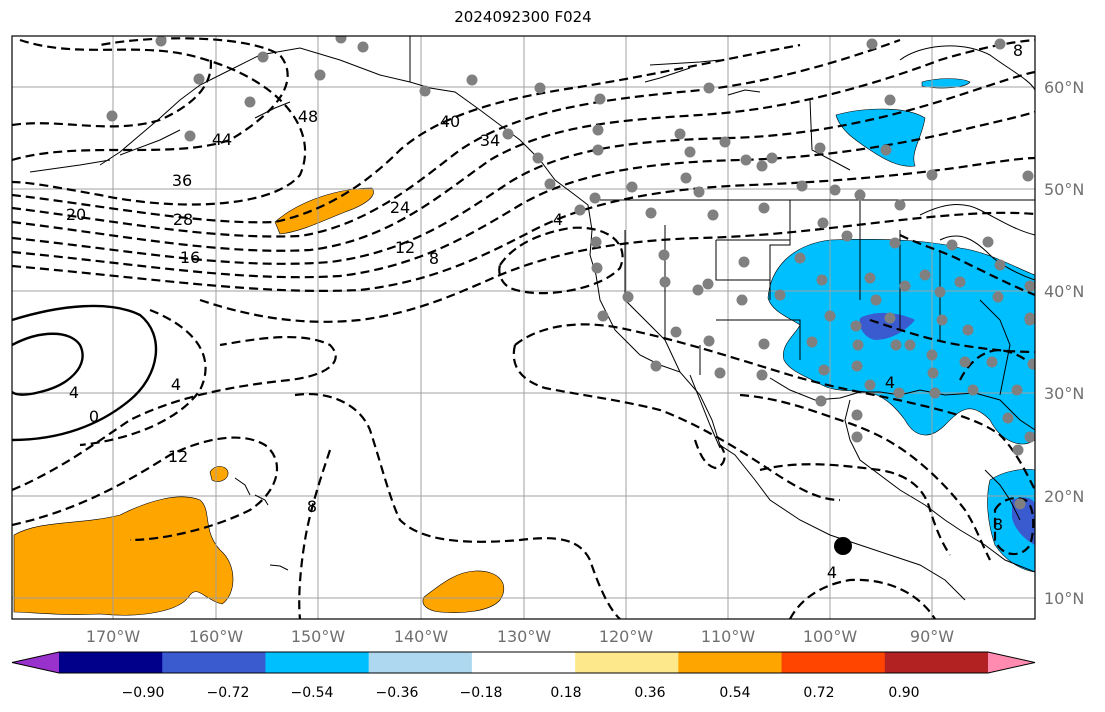 This screenshot has width=1105, height=712. What do you see at coordinates (932, 636) in the screenshot?
I see `lon-label: 90°W` at bounding box center [932, 636].